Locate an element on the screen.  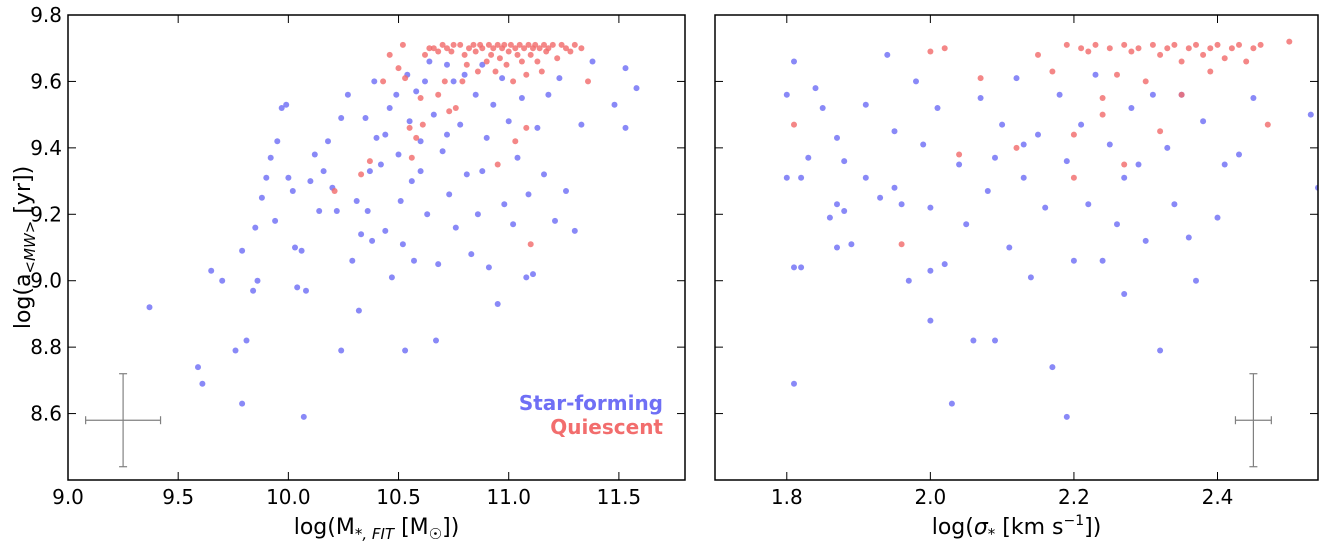
x-axis-title-subscript: * is located at coordinates (992, 533).